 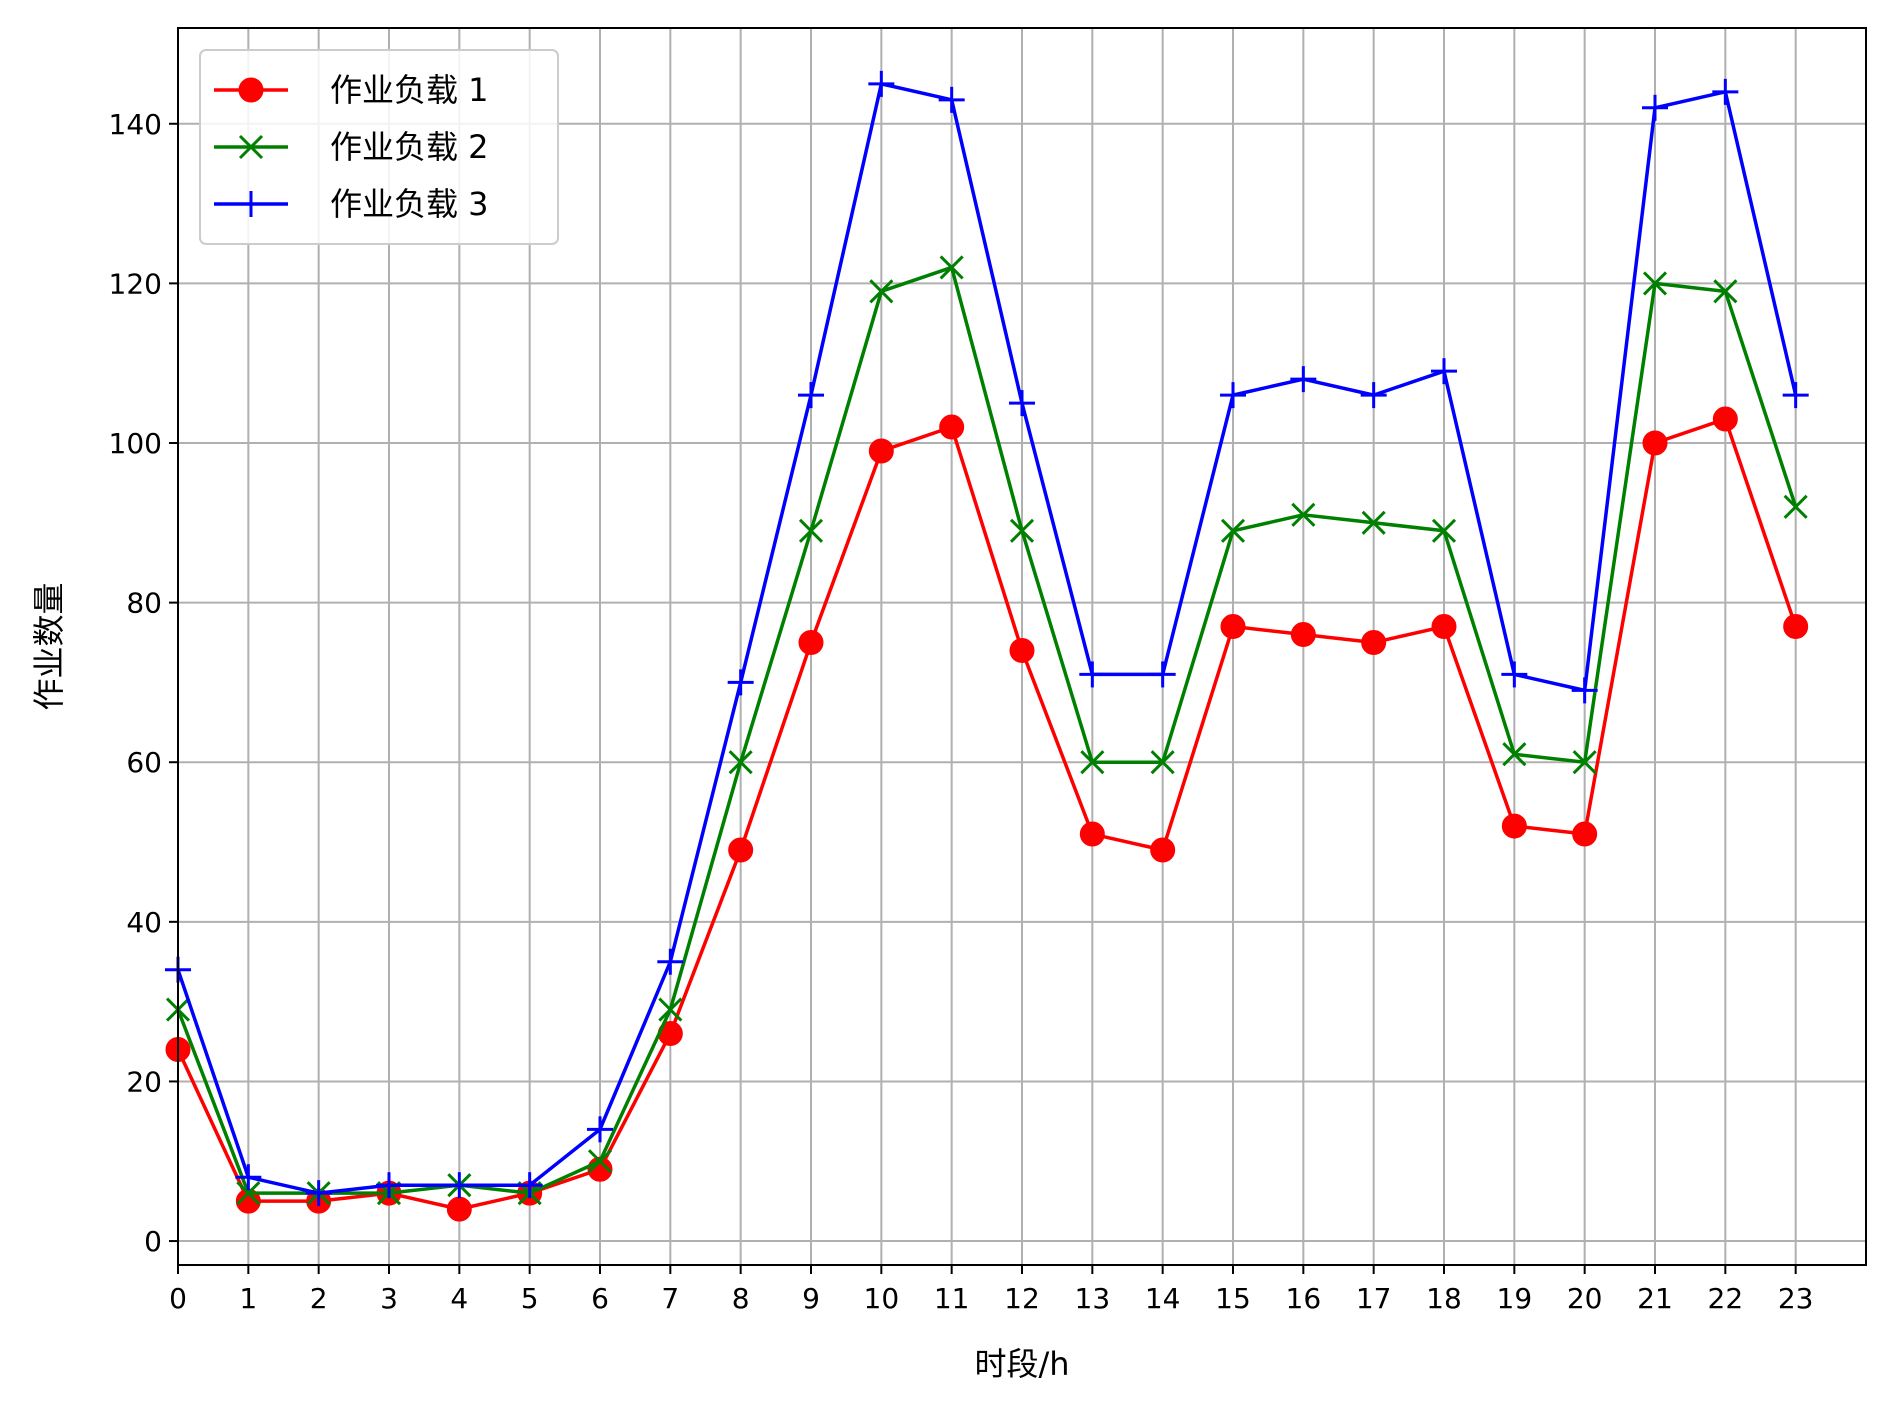 I want to click on x-tick-label: 21, so click(x=1655, y=1298).